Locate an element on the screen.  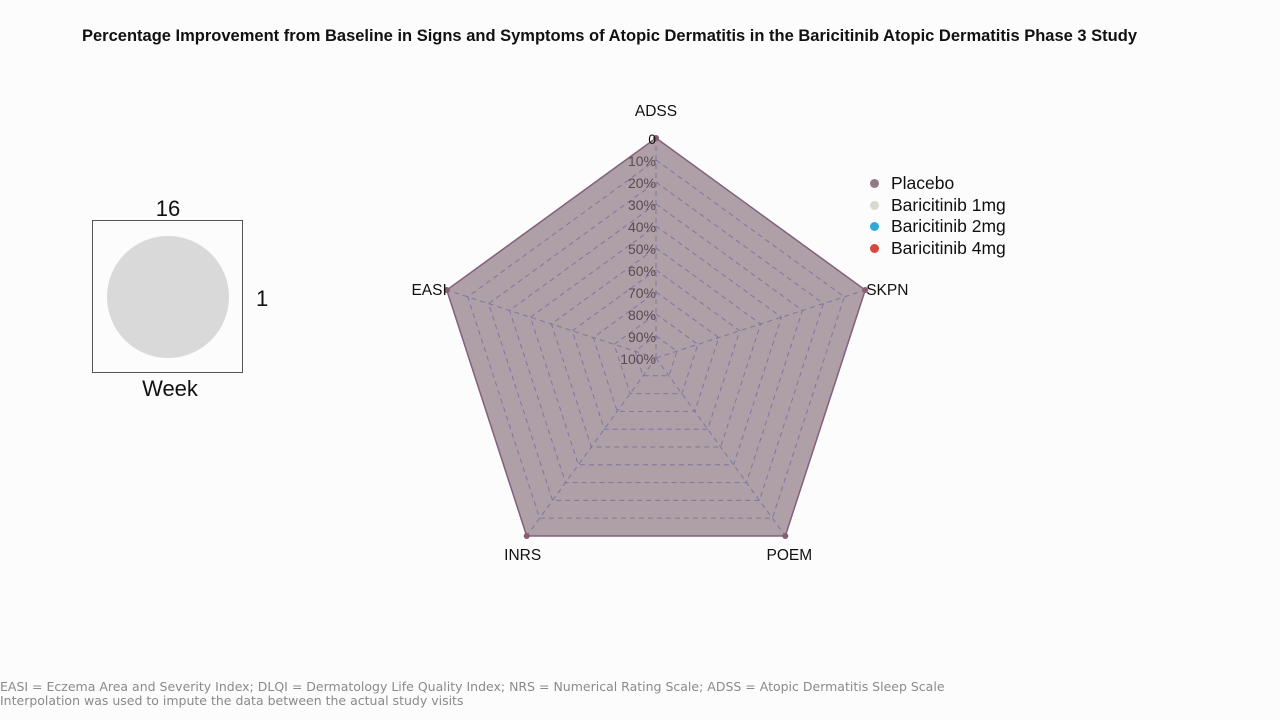
data-point-easi is located at coordinates (446, 290).